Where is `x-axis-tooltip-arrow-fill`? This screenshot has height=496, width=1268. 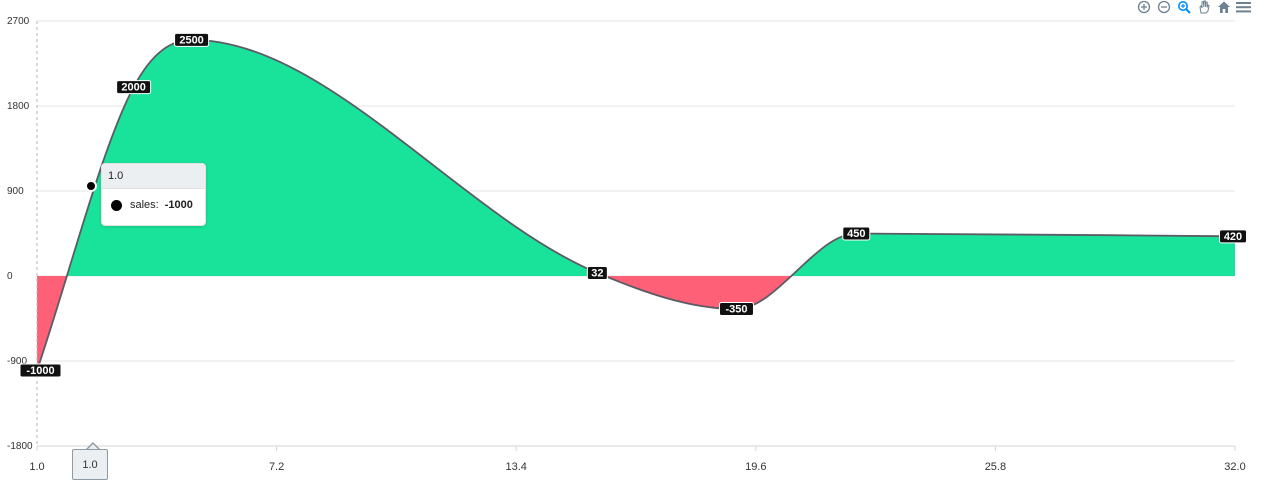 x-axis-tooltip-arrow-fill is located at coordinates (93, 447).